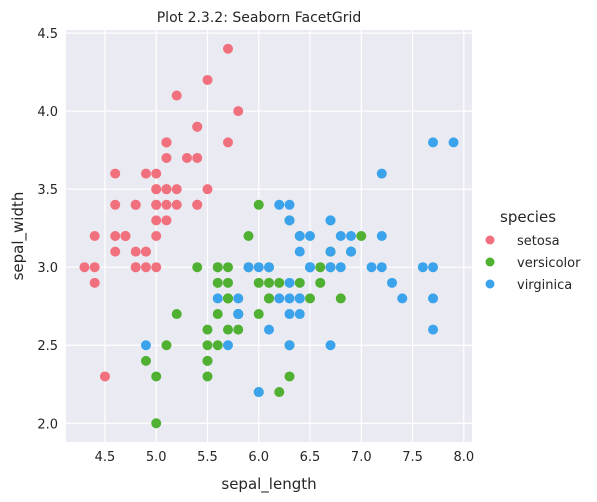 The height and width of the screenshot is (502, 597). What do you see at coordinates (18, 236) in the screenshot?
I see `y-axis-title: sepal_width` at bounding box center [18, 236].